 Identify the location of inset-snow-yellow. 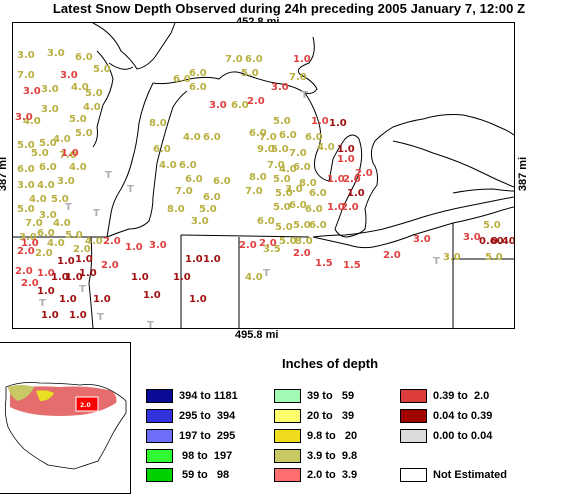
(45, 395).